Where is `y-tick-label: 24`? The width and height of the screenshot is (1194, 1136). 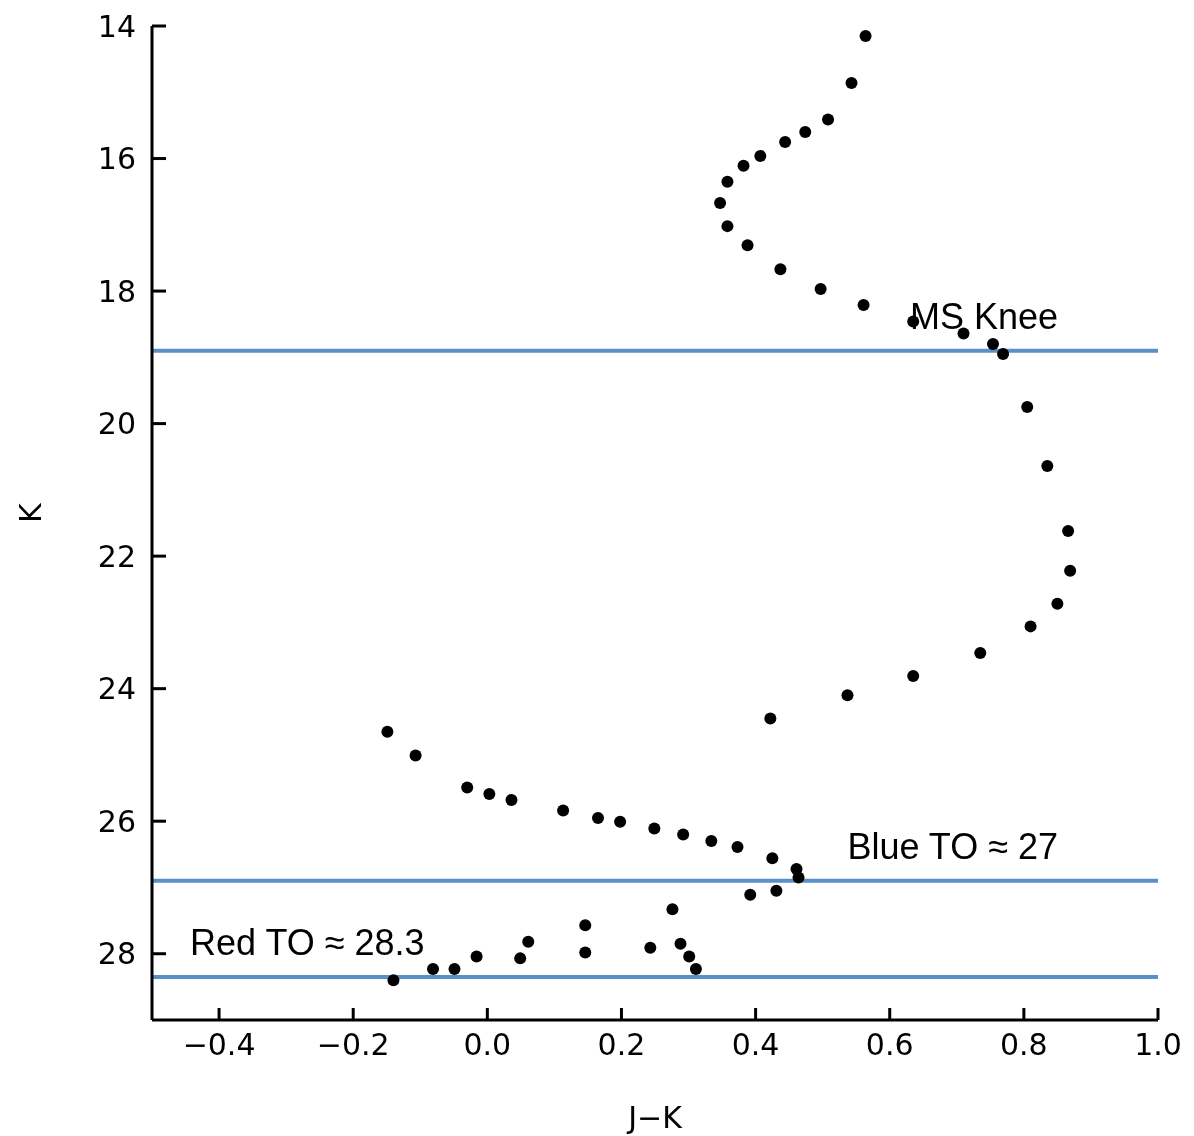 y-tick-label: 24 is located at coordinates (116, 689).